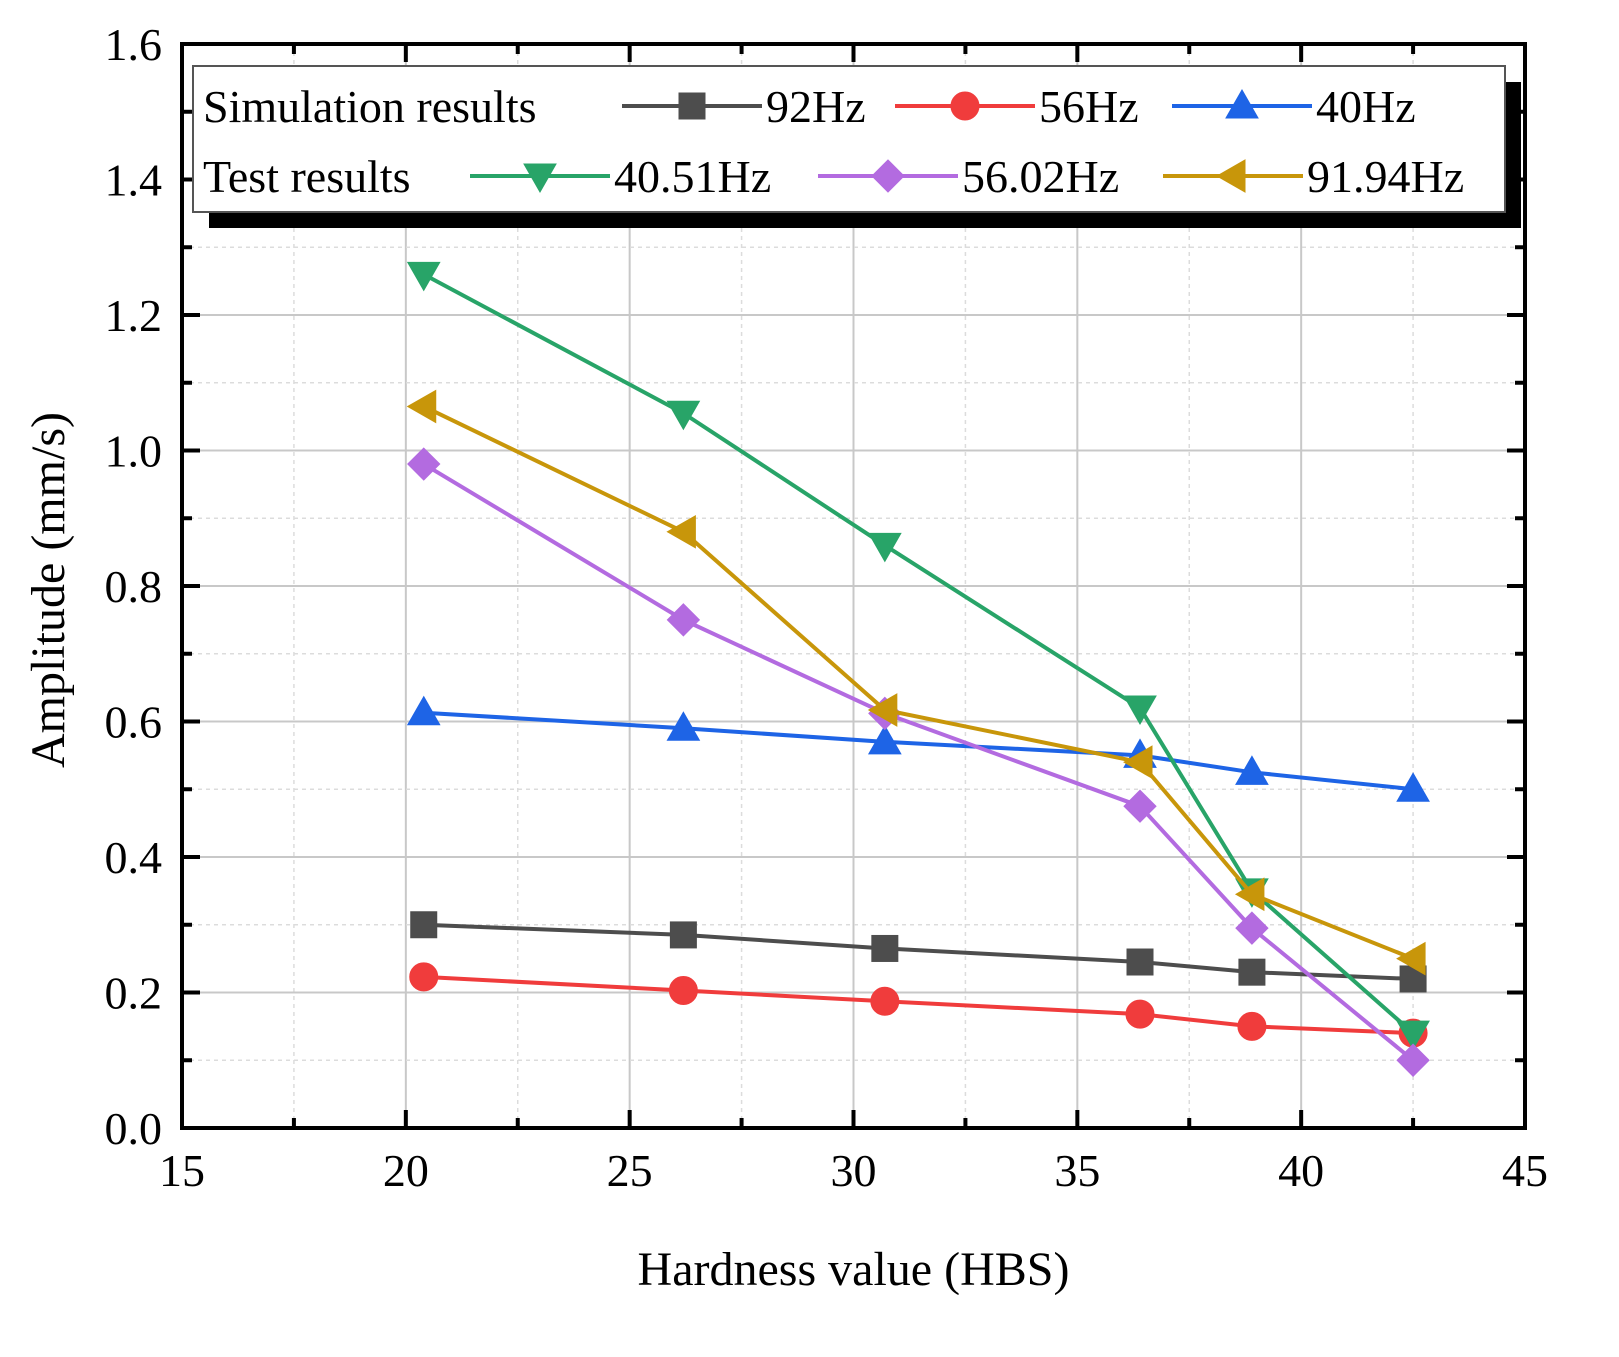 The width and height of the screenshot is (1619, 1357). What do you see at coordinates (1077, 1170) in the screenshot?
I see `x-tick-label: 35` at bounding box center [1077, 1170].